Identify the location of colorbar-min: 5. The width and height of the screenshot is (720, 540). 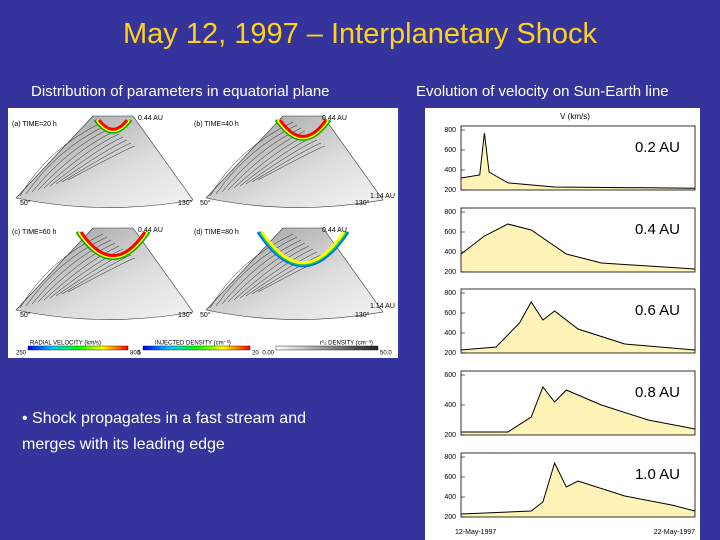
(140, 354).